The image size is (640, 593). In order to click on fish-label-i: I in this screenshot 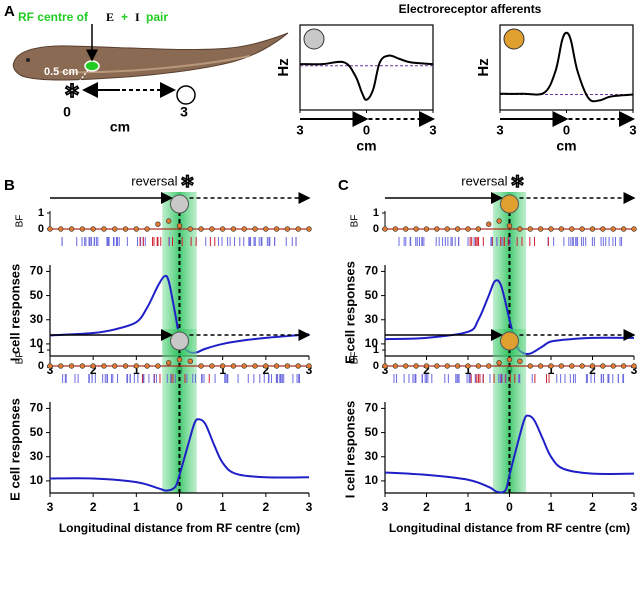, I will do `click(137, 17)`.